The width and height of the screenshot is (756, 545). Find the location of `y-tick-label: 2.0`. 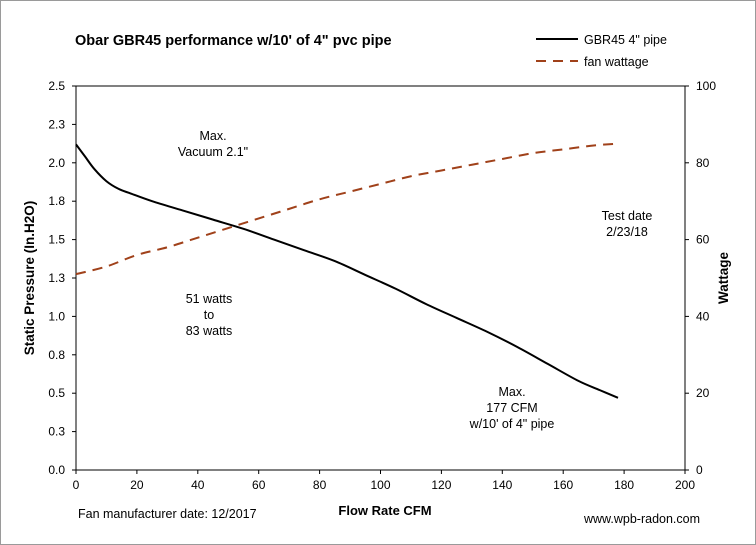

y-tick-label: 2.0 is located at coordinates (56, 163).